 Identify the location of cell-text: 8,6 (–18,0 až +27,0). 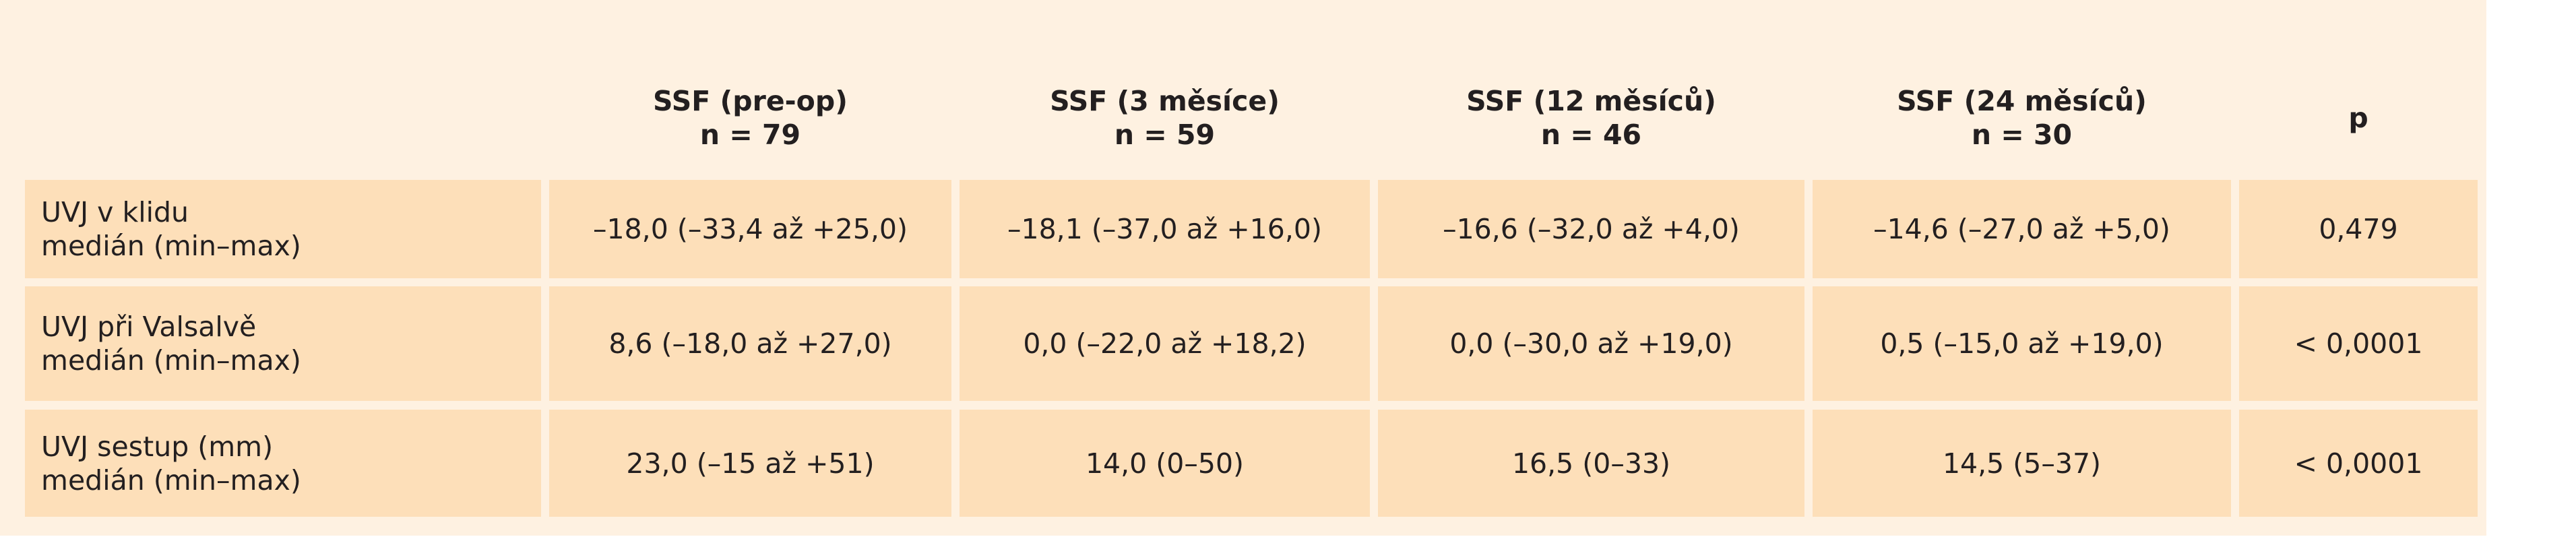
(750, 343).